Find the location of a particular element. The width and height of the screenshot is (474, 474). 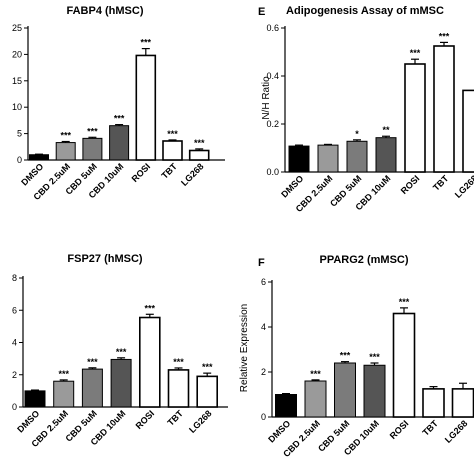

chart-title: PPARG2 (mMSC) is located at coordinates (363, 260).